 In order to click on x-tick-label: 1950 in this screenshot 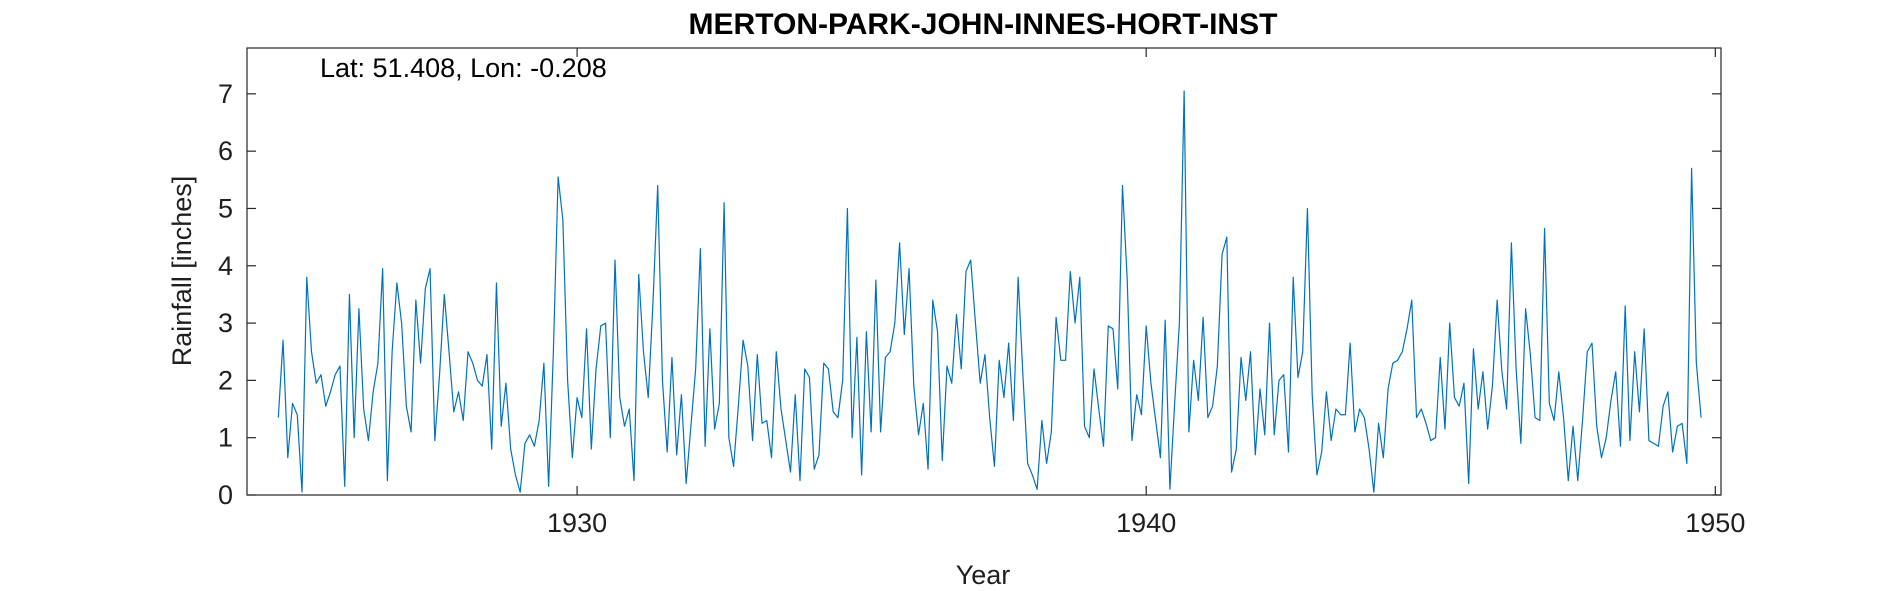, I will do `click(1715, 523)`.